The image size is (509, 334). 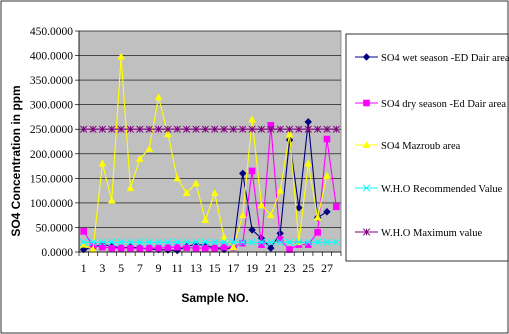 I want to click on legend-label: SO4 dry season -Ed Dair area, so click(x=443, y=104).